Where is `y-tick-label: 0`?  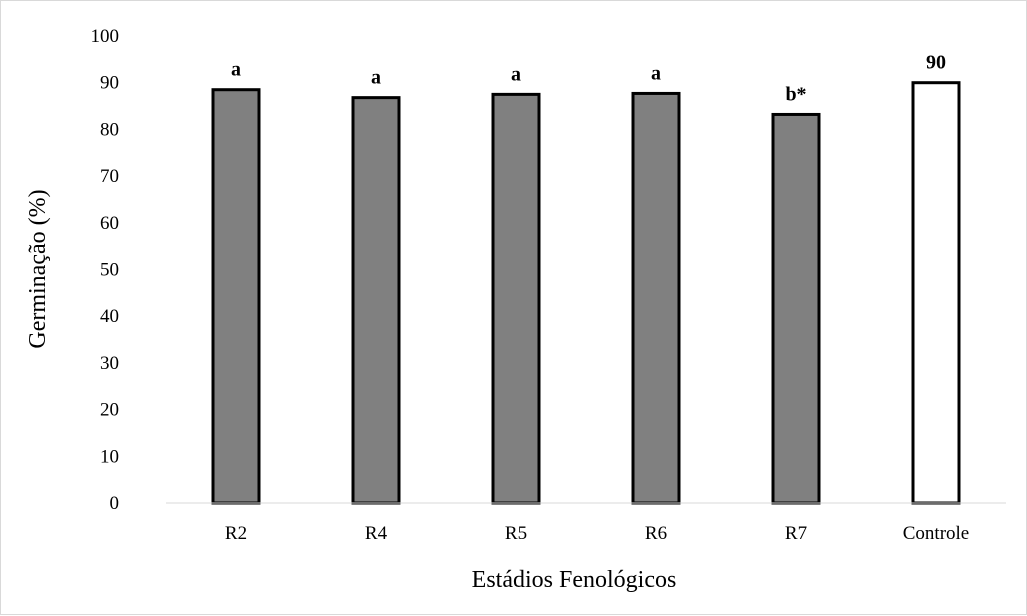 y-tick-label: 0 is located at coordinates (115, 503).